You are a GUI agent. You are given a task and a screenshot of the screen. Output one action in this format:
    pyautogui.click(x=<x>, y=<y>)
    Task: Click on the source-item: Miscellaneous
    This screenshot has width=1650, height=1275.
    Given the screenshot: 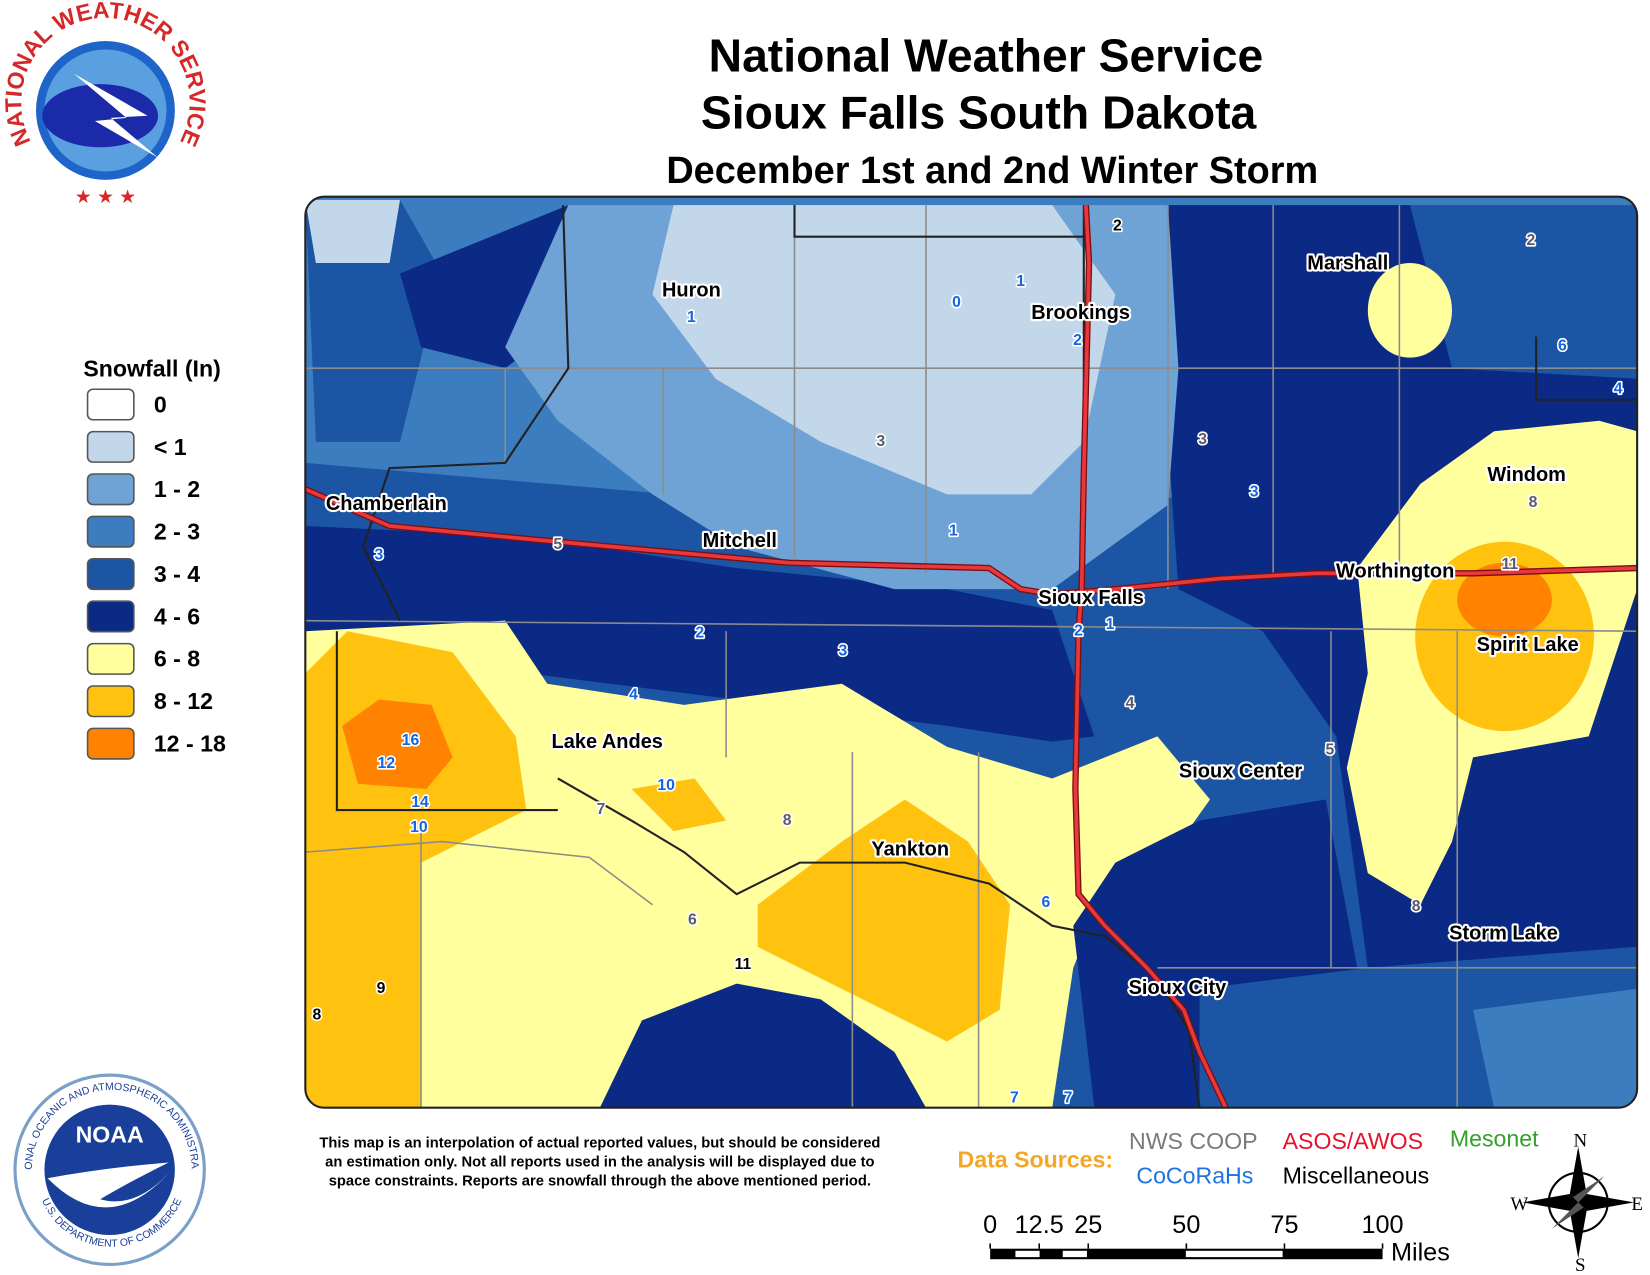 What is the action you would take?
    pyautogui.click(x=1356, y=1175)
    